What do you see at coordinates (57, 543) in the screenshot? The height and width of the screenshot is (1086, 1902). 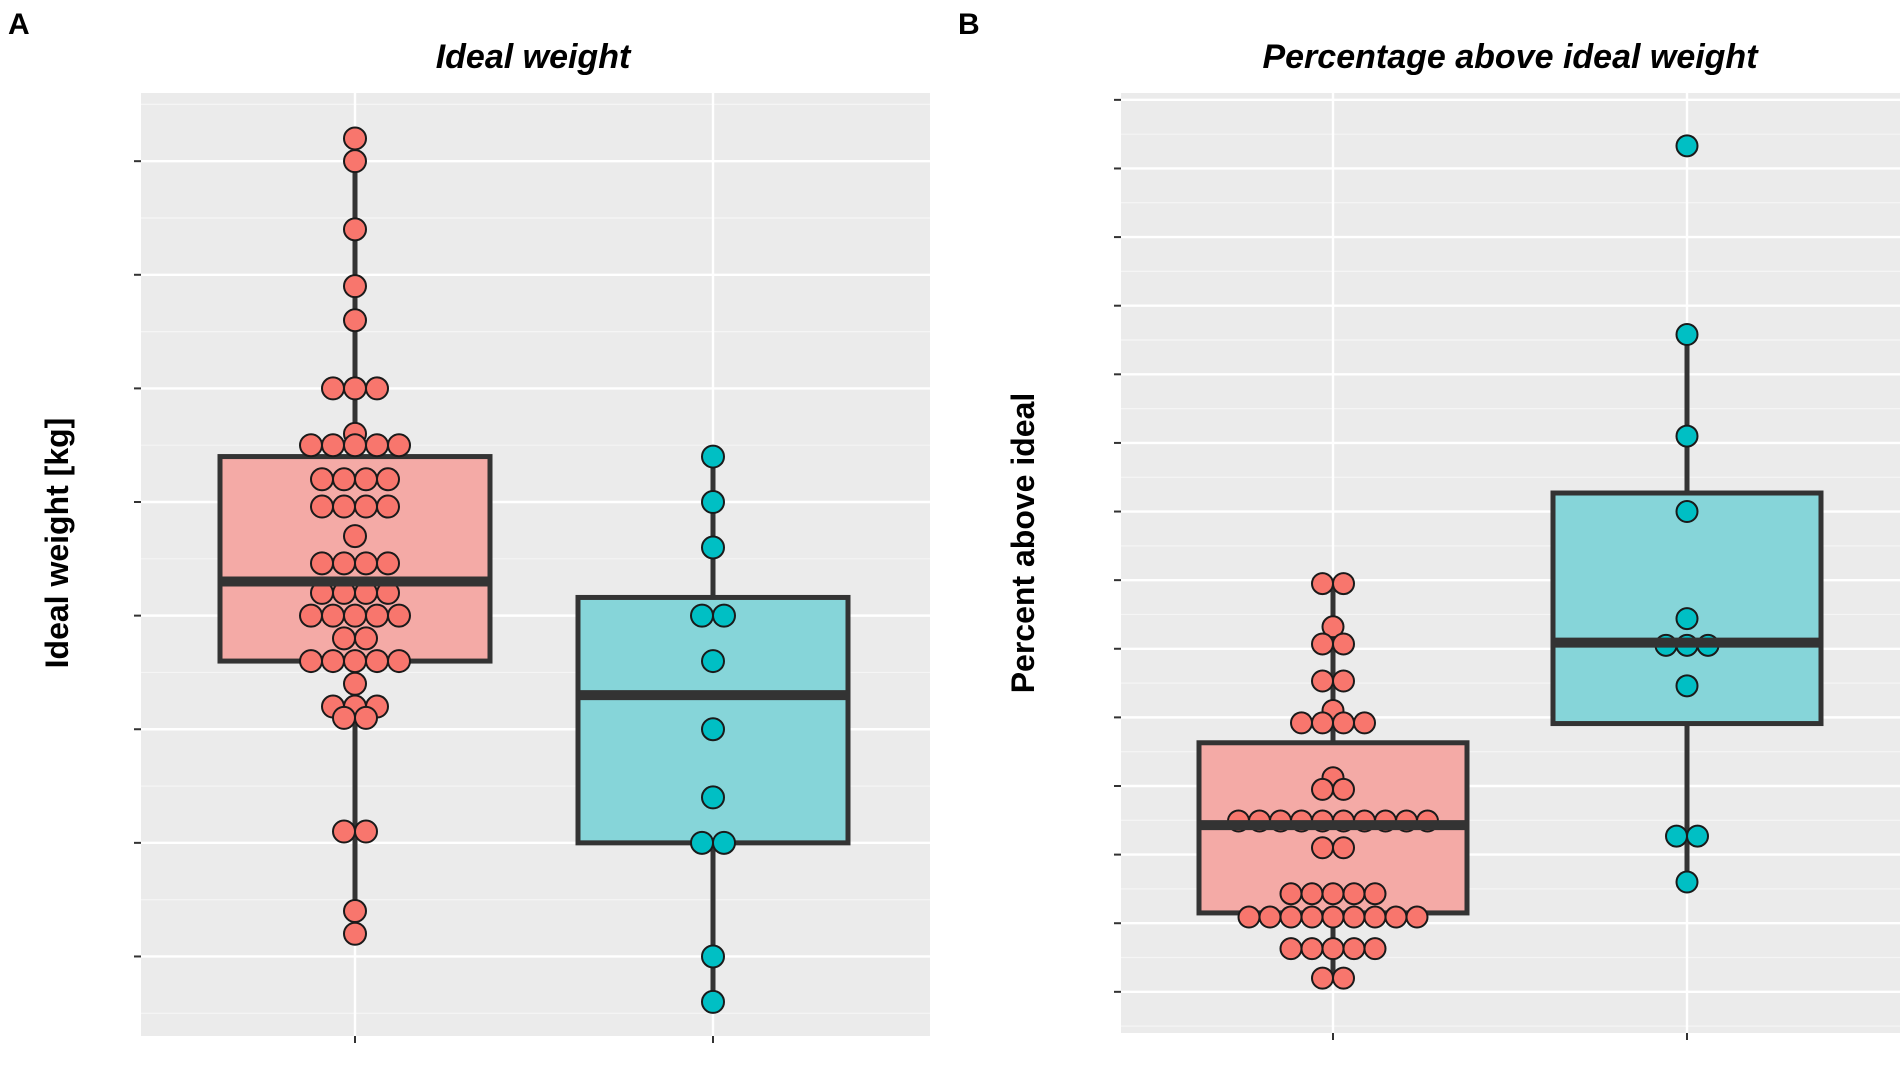 I see `panel-a-y-axis-label: Ideal weight [kg]` at bounding box center [57, 543].